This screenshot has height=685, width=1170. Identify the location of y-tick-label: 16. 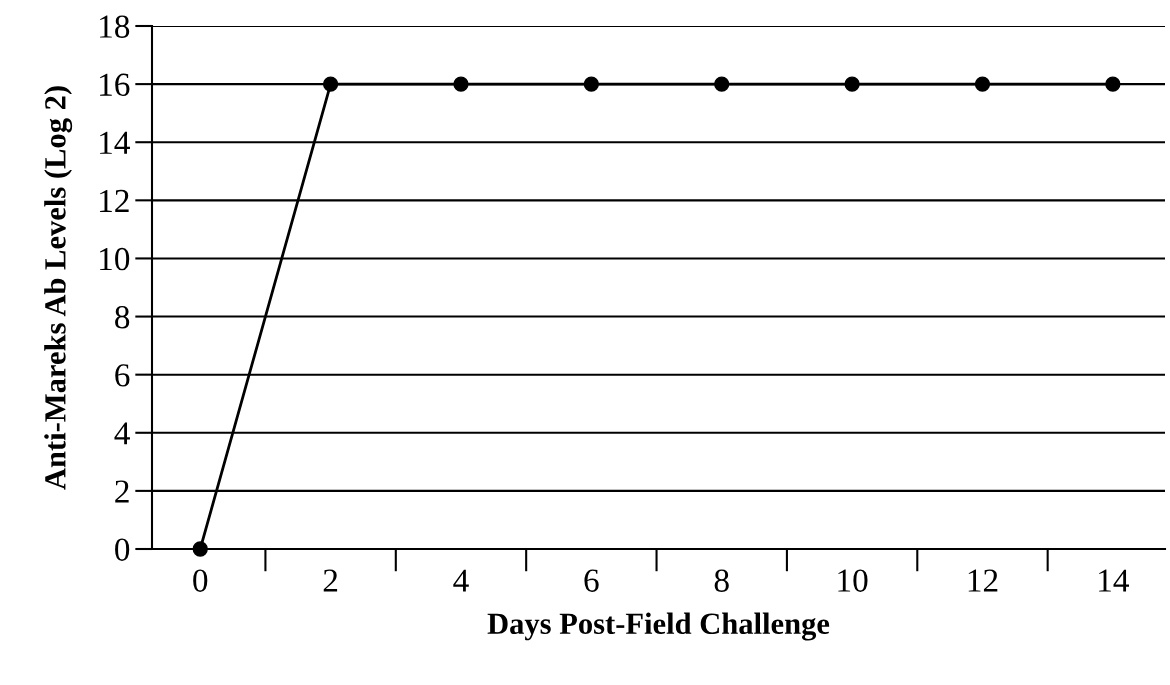
(115, 84).